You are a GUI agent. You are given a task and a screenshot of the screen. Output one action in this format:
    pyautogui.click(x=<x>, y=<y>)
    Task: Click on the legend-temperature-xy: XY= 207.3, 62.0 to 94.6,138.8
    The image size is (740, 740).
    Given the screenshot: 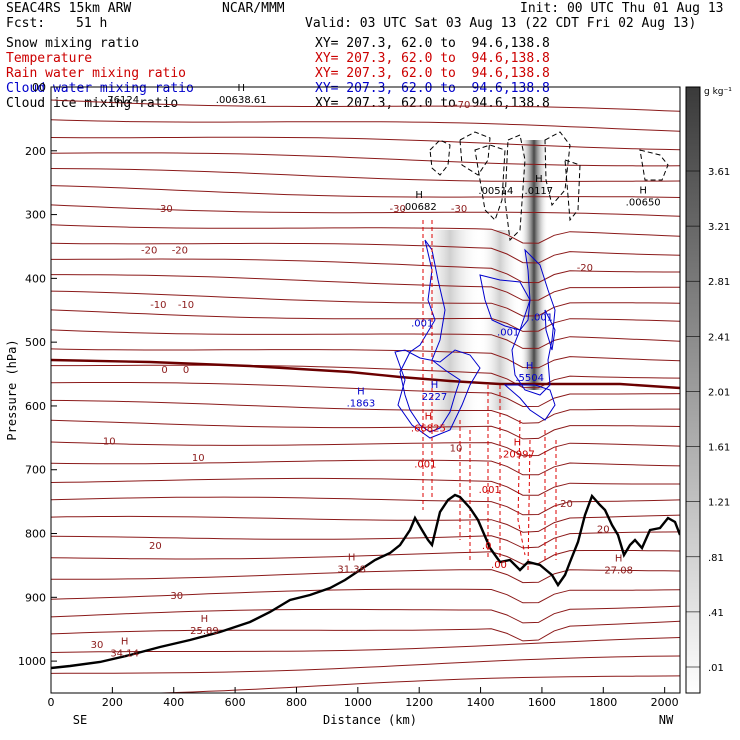 What is the action you would take?
    pyautogui.click(x=432, y=58)
    